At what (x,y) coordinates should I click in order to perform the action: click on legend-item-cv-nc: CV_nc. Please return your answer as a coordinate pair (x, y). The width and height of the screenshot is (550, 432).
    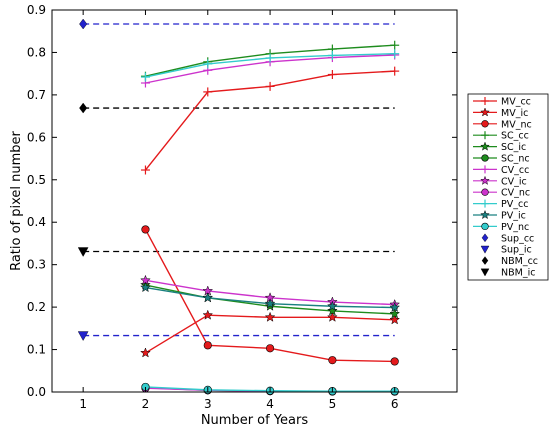
    Looking at the image, I should click on (501, 193).